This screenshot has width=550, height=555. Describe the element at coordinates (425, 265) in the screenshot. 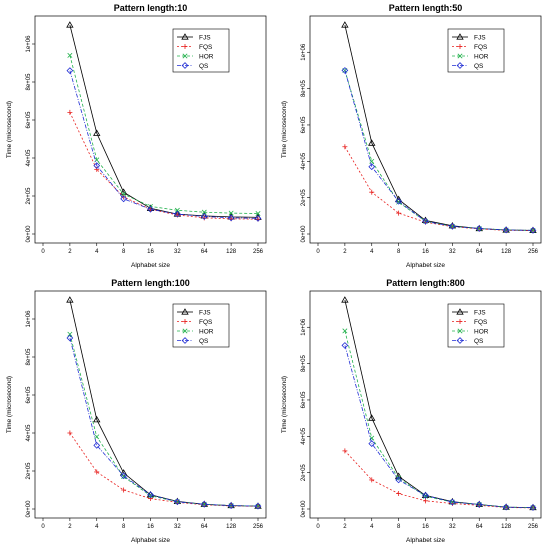

I see `x-axis-label: Alphabet size` at that location.